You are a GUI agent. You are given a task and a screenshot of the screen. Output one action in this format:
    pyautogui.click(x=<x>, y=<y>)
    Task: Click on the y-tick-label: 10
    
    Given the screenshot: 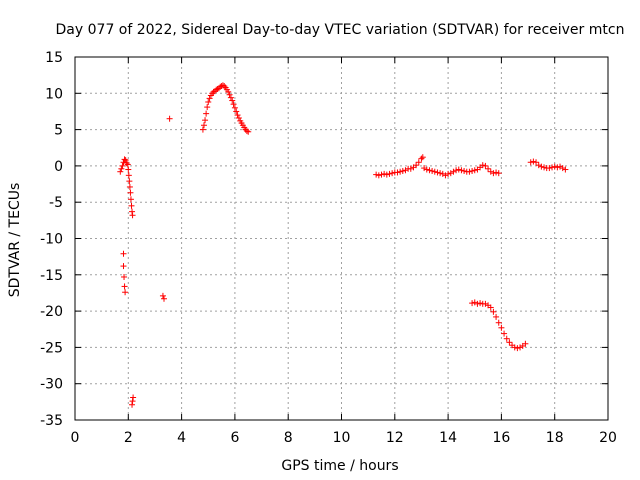 What is the action you would take?
    pyautogui.click(x=54, y=94)
    